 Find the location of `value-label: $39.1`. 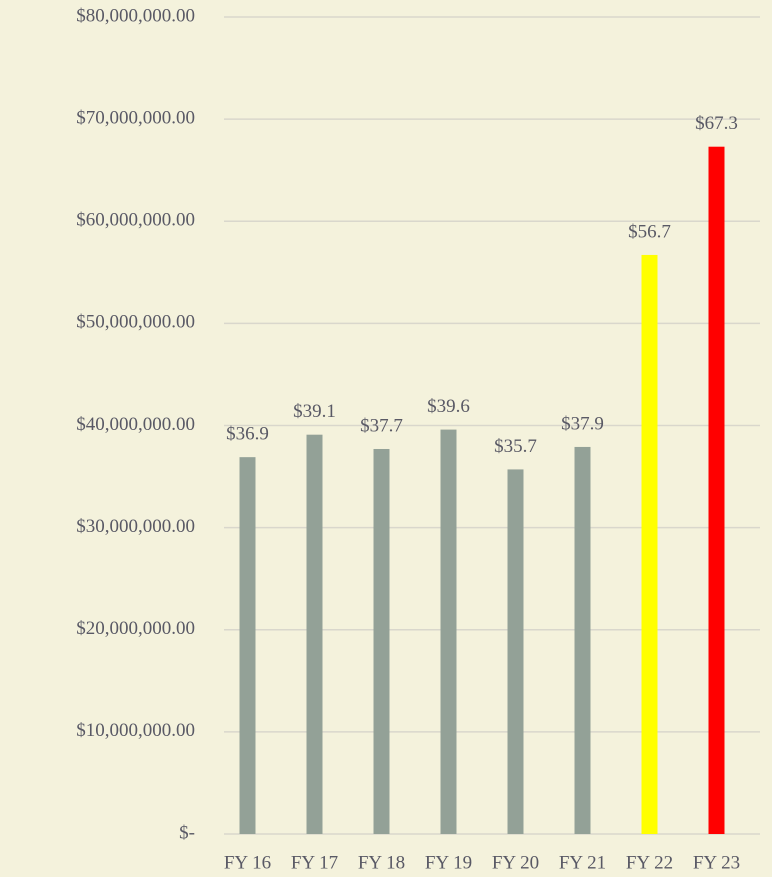

value-label: $39.1 is located at coordinates (314, 411).